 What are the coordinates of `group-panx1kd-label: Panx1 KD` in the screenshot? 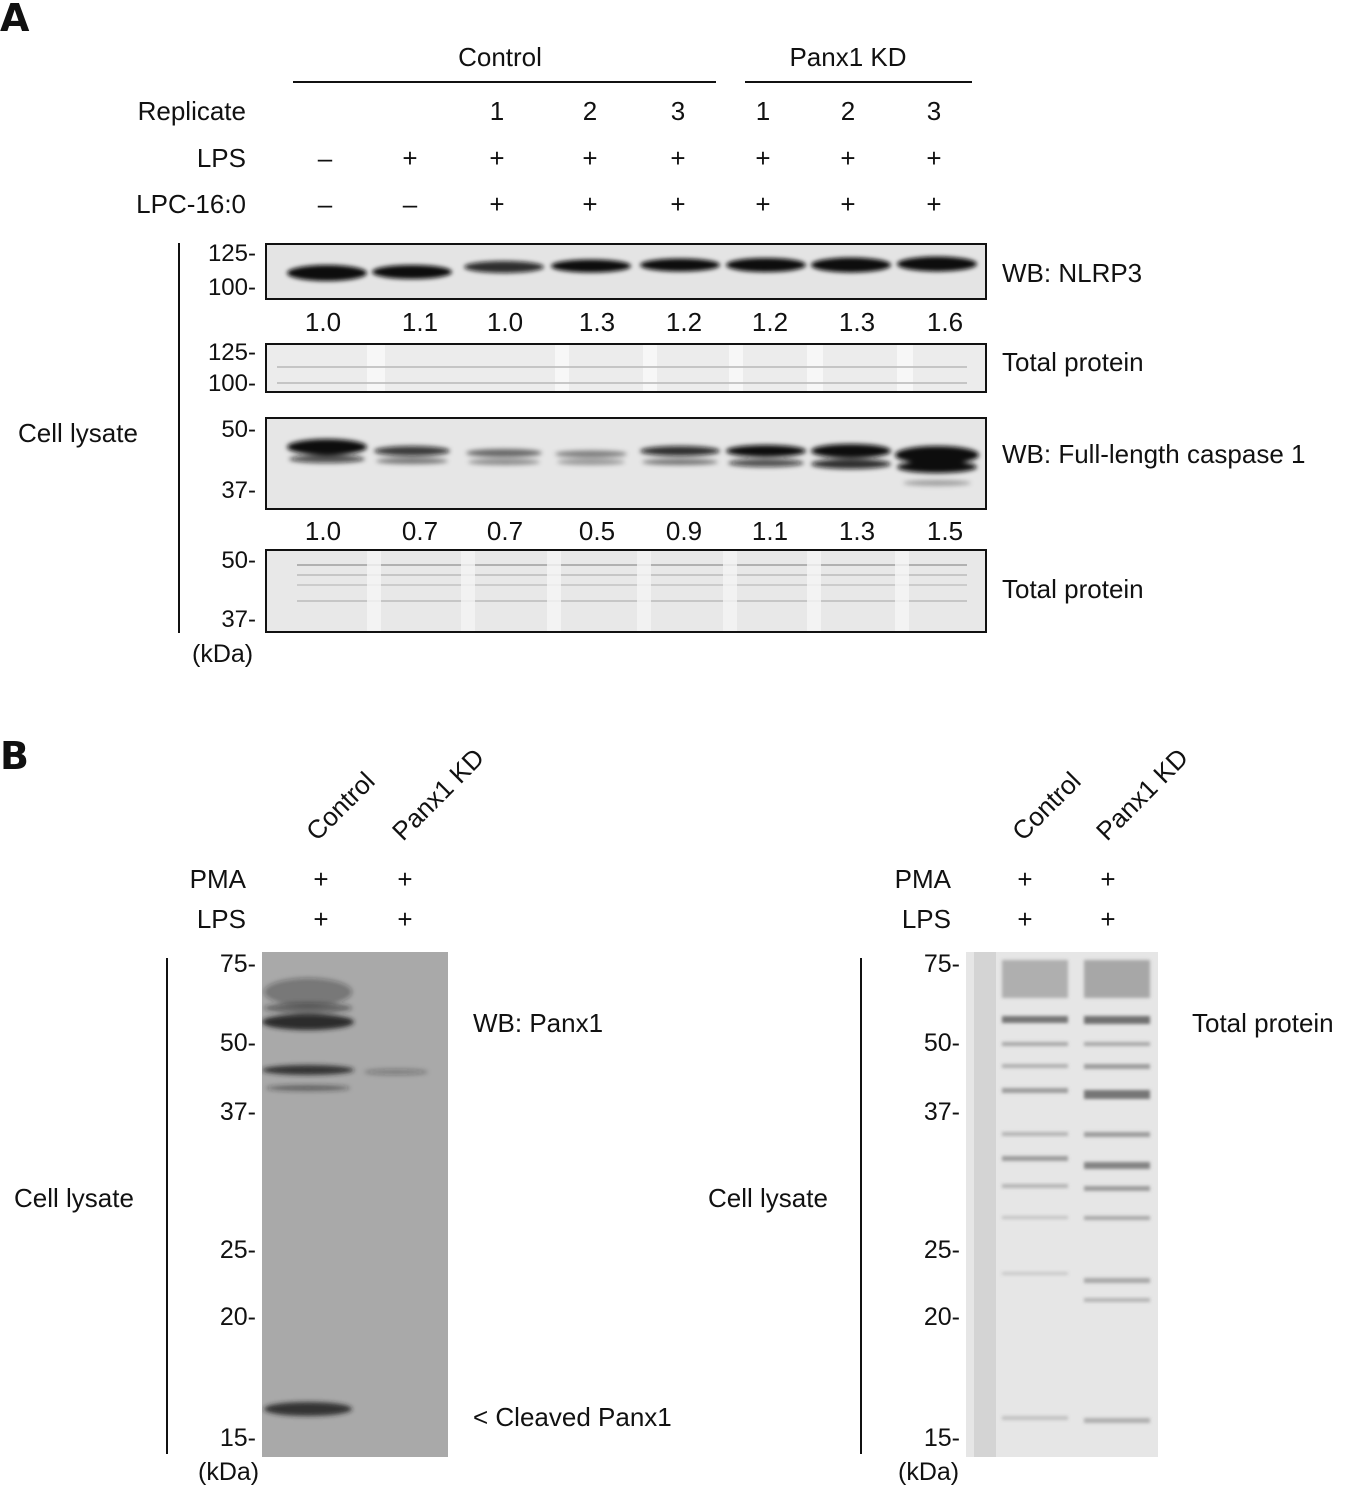 It's located at (848, 57).